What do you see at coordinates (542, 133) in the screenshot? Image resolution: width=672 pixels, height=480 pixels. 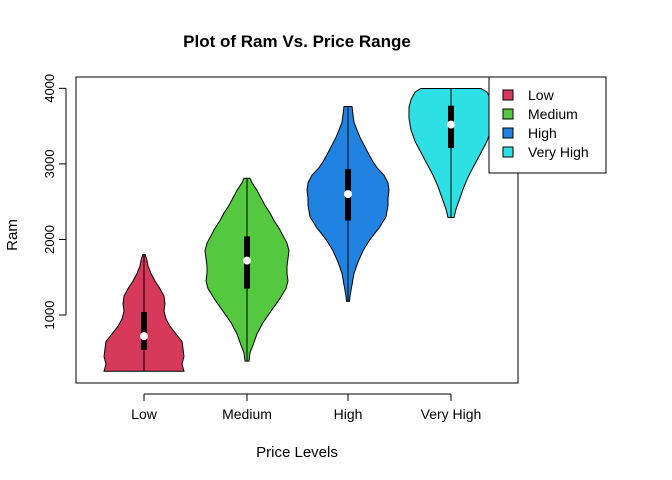 I see `legend-label-high: High` at bounding box center [542, 133].